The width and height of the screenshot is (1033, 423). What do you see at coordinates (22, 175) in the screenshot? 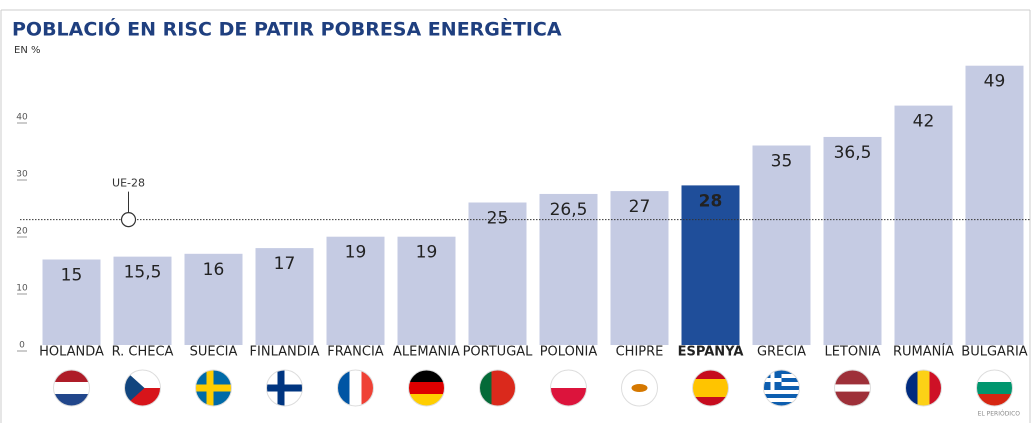
I see `y-tick-label: 30` at bounding box center [22, 175].